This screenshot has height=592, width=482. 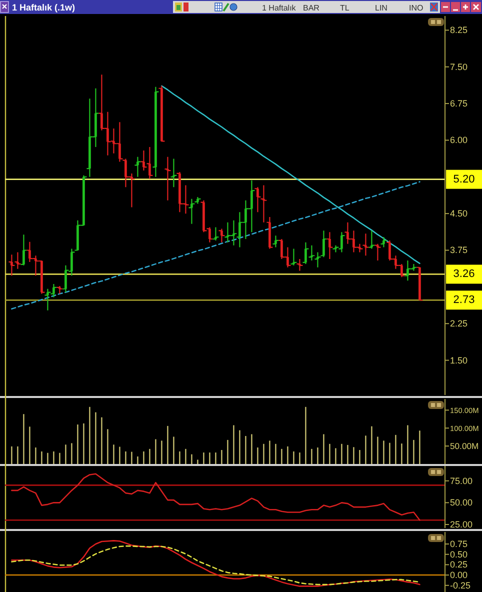 What do you see at coordinates (279, 8) in the screenshot?
I see `text: 1 Haftalık` at bounding box center [279, 8].